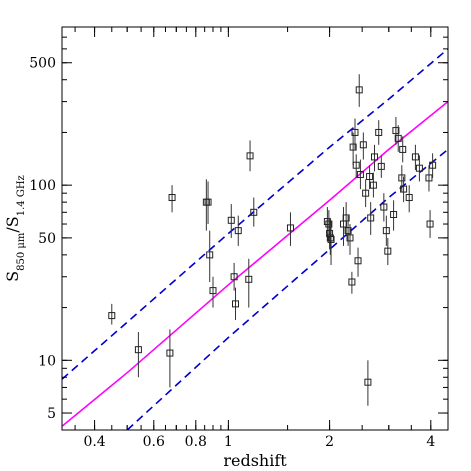 Image resolution: width=471 pixels, height=471 pixels. What do you see at coordinates (42, 186) in the screenshot?
I see `y-tick-label-3: 100` at bounding box center [42, 186].